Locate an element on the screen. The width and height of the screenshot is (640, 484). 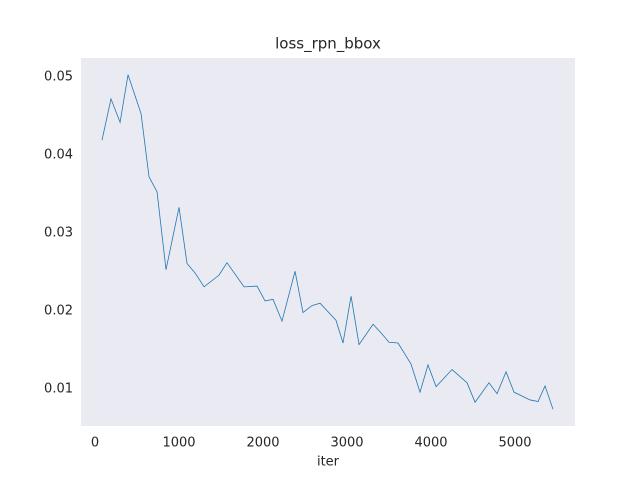
x-tick-label: 2000 is located at coordinates (262, 443).